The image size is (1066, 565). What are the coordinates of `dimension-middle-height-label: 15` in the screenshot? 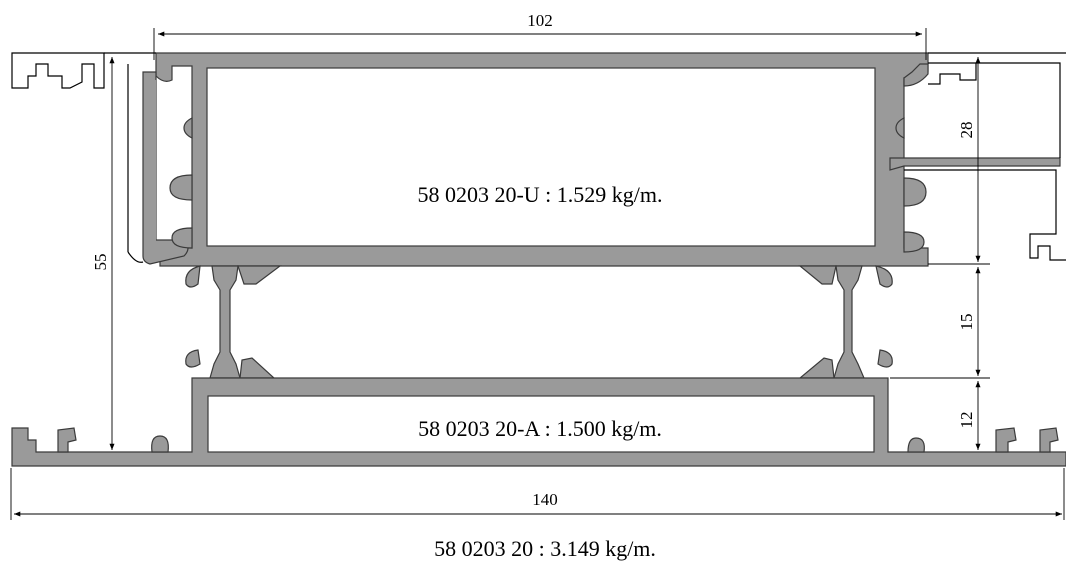 It's located at (966, 322).